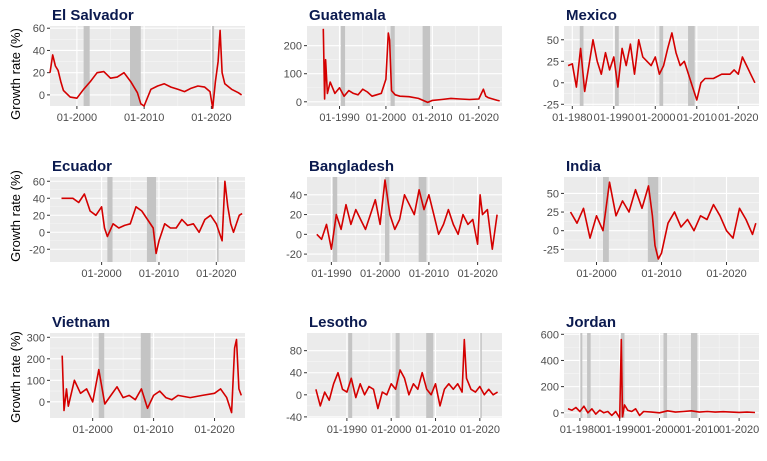  I want to click on panel-title: Jordan, so click(591, 322).